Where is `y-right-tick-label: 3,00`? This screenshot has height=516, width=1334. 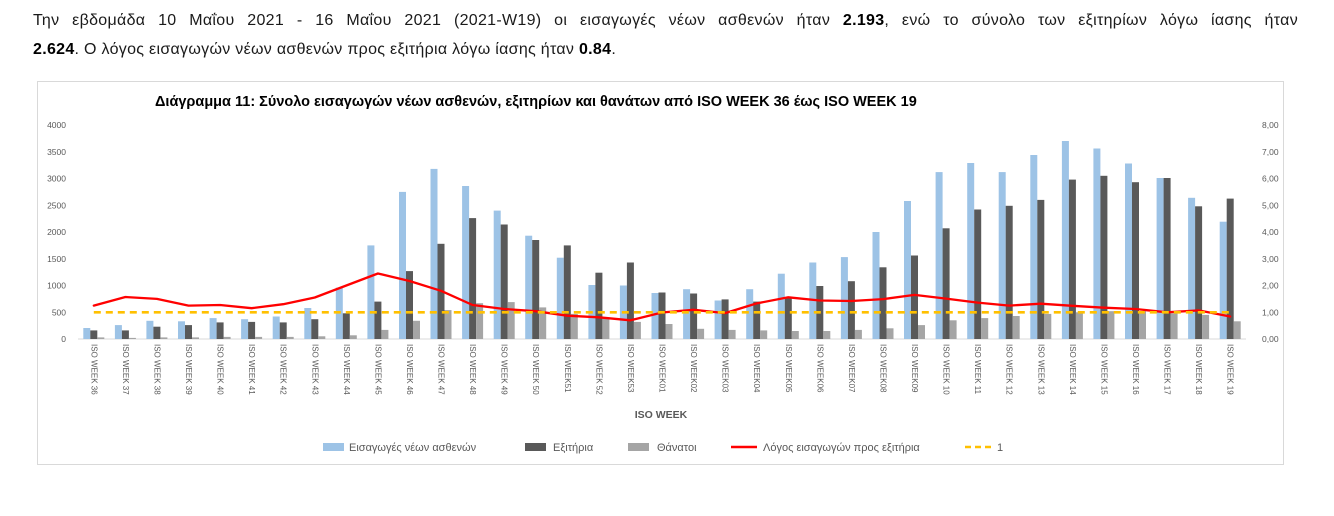
y-right-tick-label: 3,00 is located at coordinates (1270, 259).